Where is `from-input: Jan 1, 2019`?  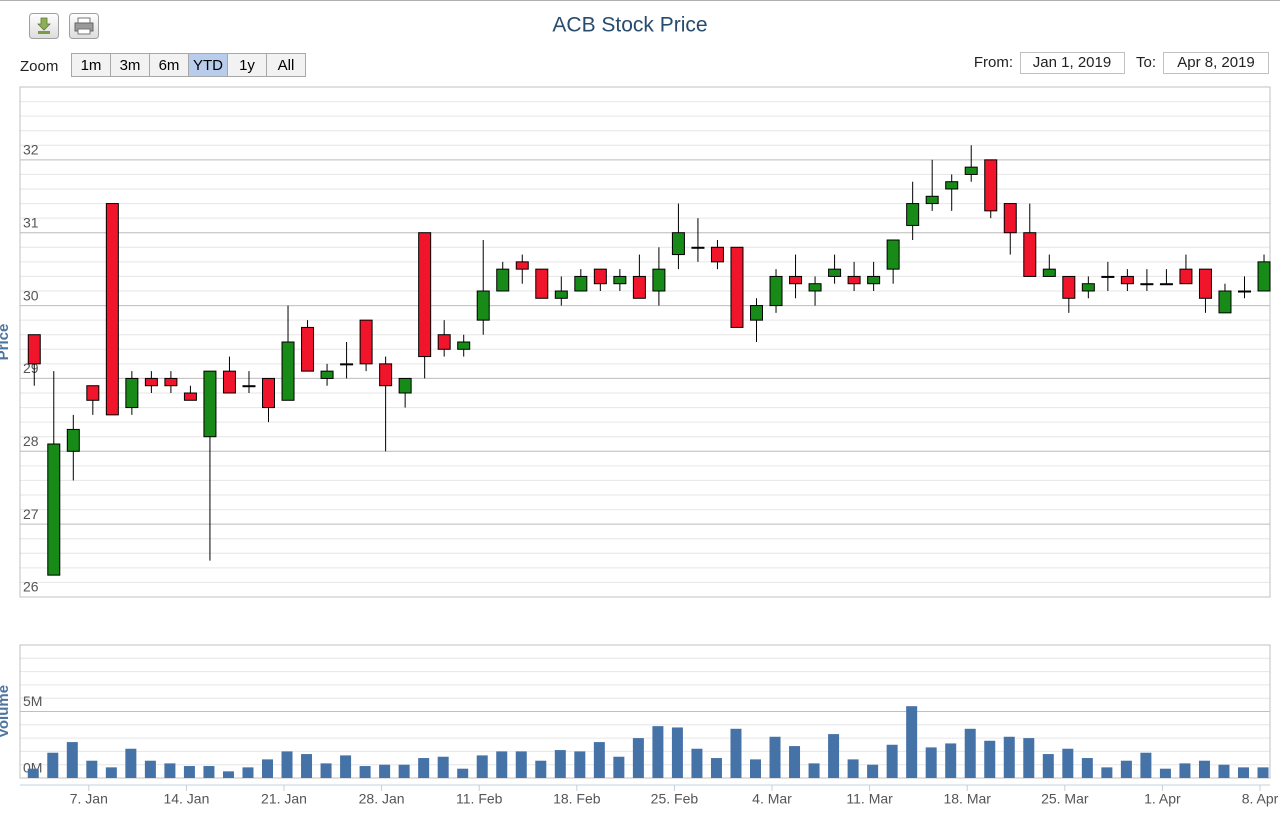 from-input: Jan 1, 2019 is located at coordinates (1072, 63).